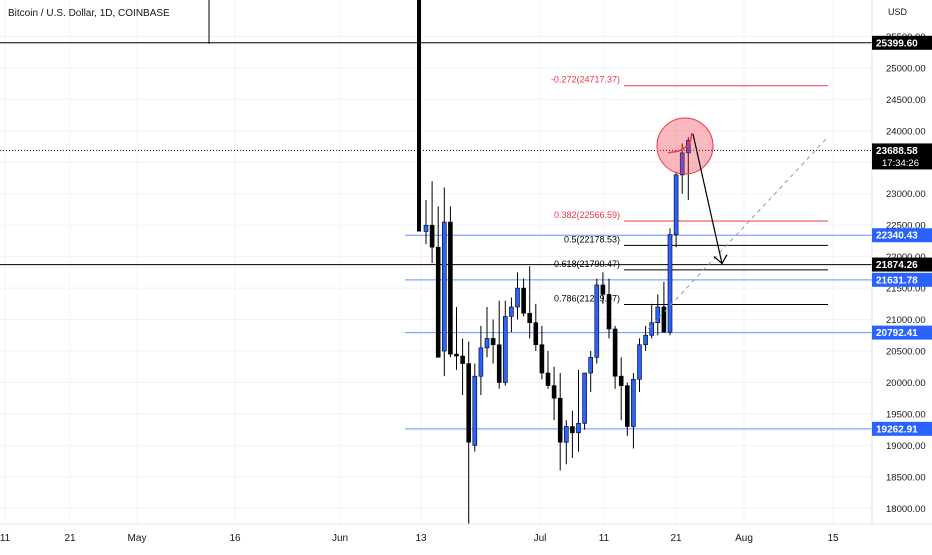  I want to click on x-tick-label: 16, so click(235, 538).